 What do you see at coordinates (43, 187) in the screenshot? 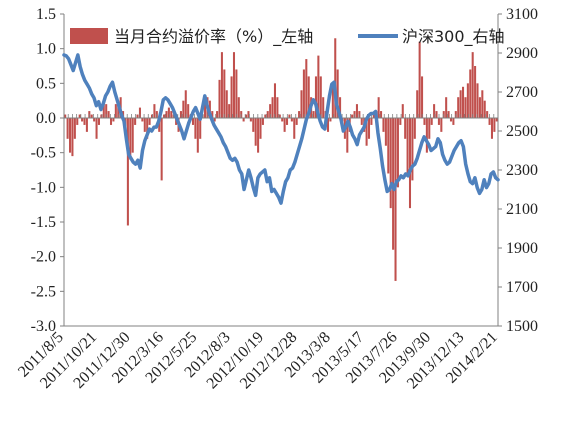
I see `left-tick-label: -1.0` at bounding box center [43, 187].